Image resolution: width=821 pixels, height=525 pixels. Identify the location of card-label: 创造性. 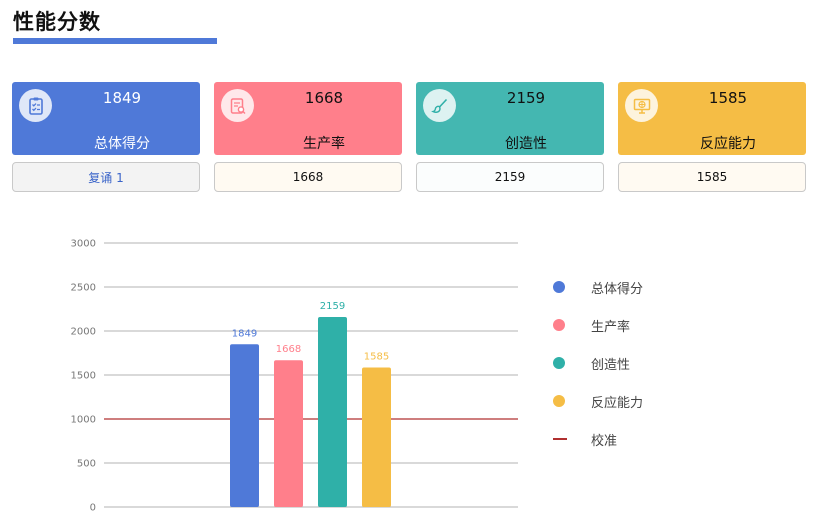
(526, 144).